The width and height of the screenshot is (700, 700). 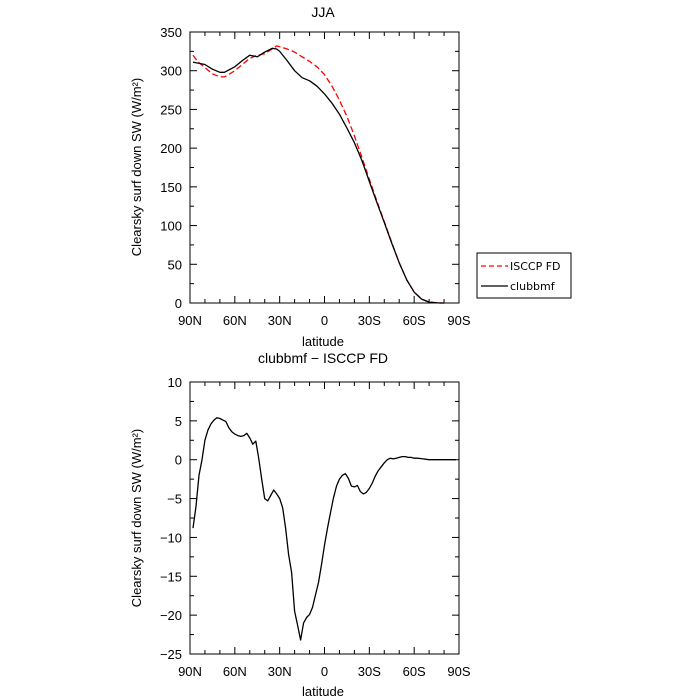 I want to click on series-line-isccp-fd, so click(x=318, y=174).